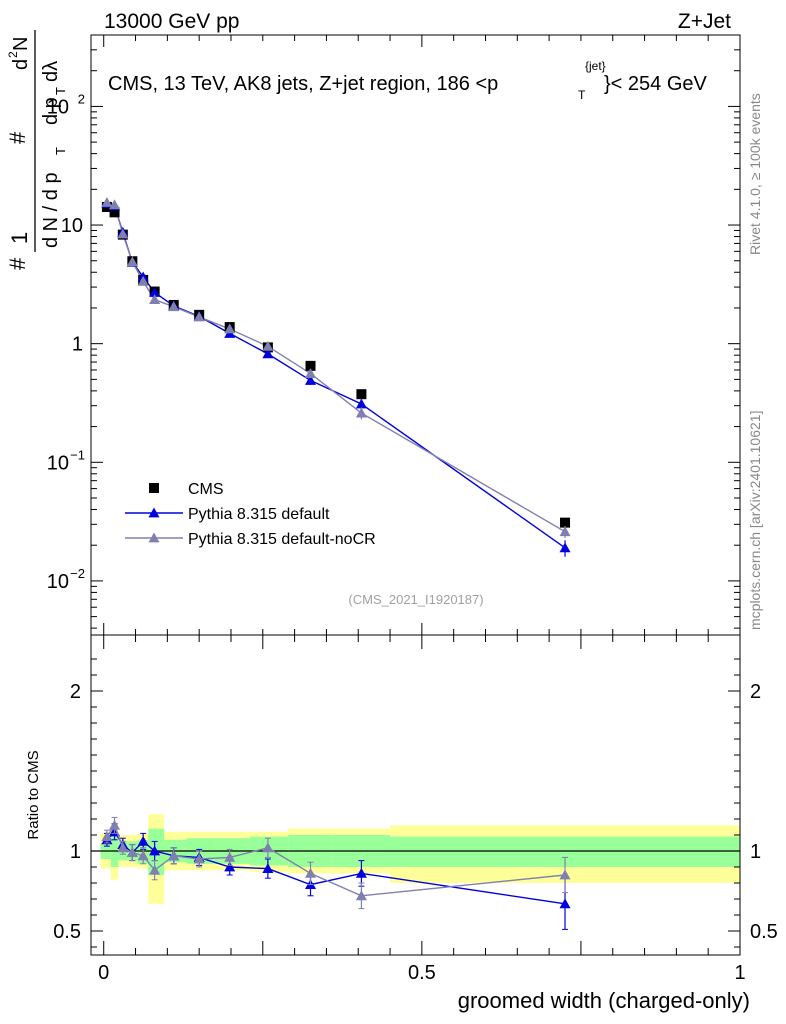 Image resolution: width=786 pixels, height=1024 pixels. What do you see at coordinates (13, 54) in the screenshot?
I see `ylabel-sq: 2` at bounding box center [13, 54].